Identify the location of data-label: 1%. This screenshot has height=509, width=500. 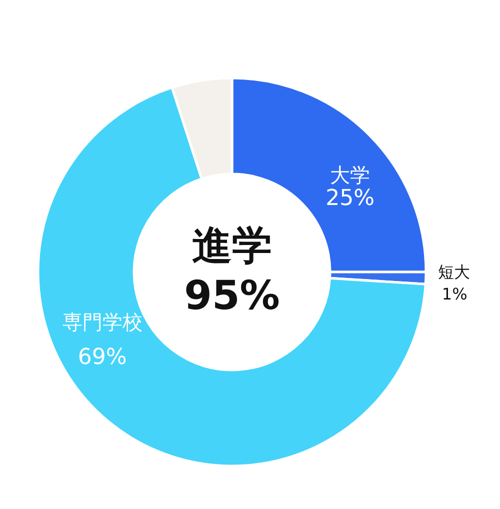
(455, 294).